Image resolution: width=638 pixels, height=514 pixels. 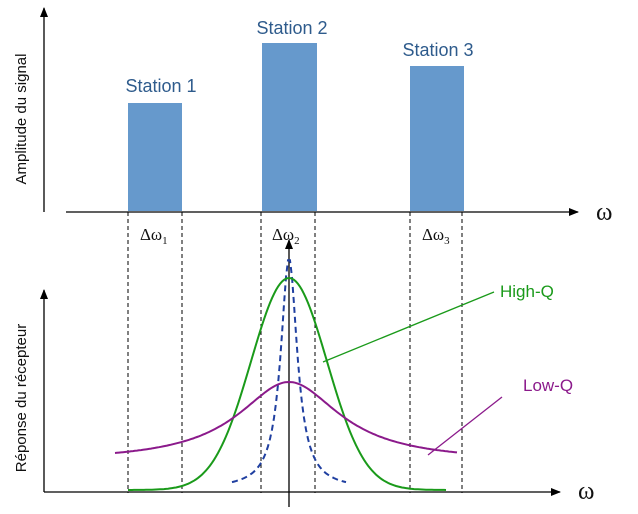 What do you see at coordinates (465, 426) in the screenshot?
I see `low-q-leader-line` at bounding box center [465, 426].